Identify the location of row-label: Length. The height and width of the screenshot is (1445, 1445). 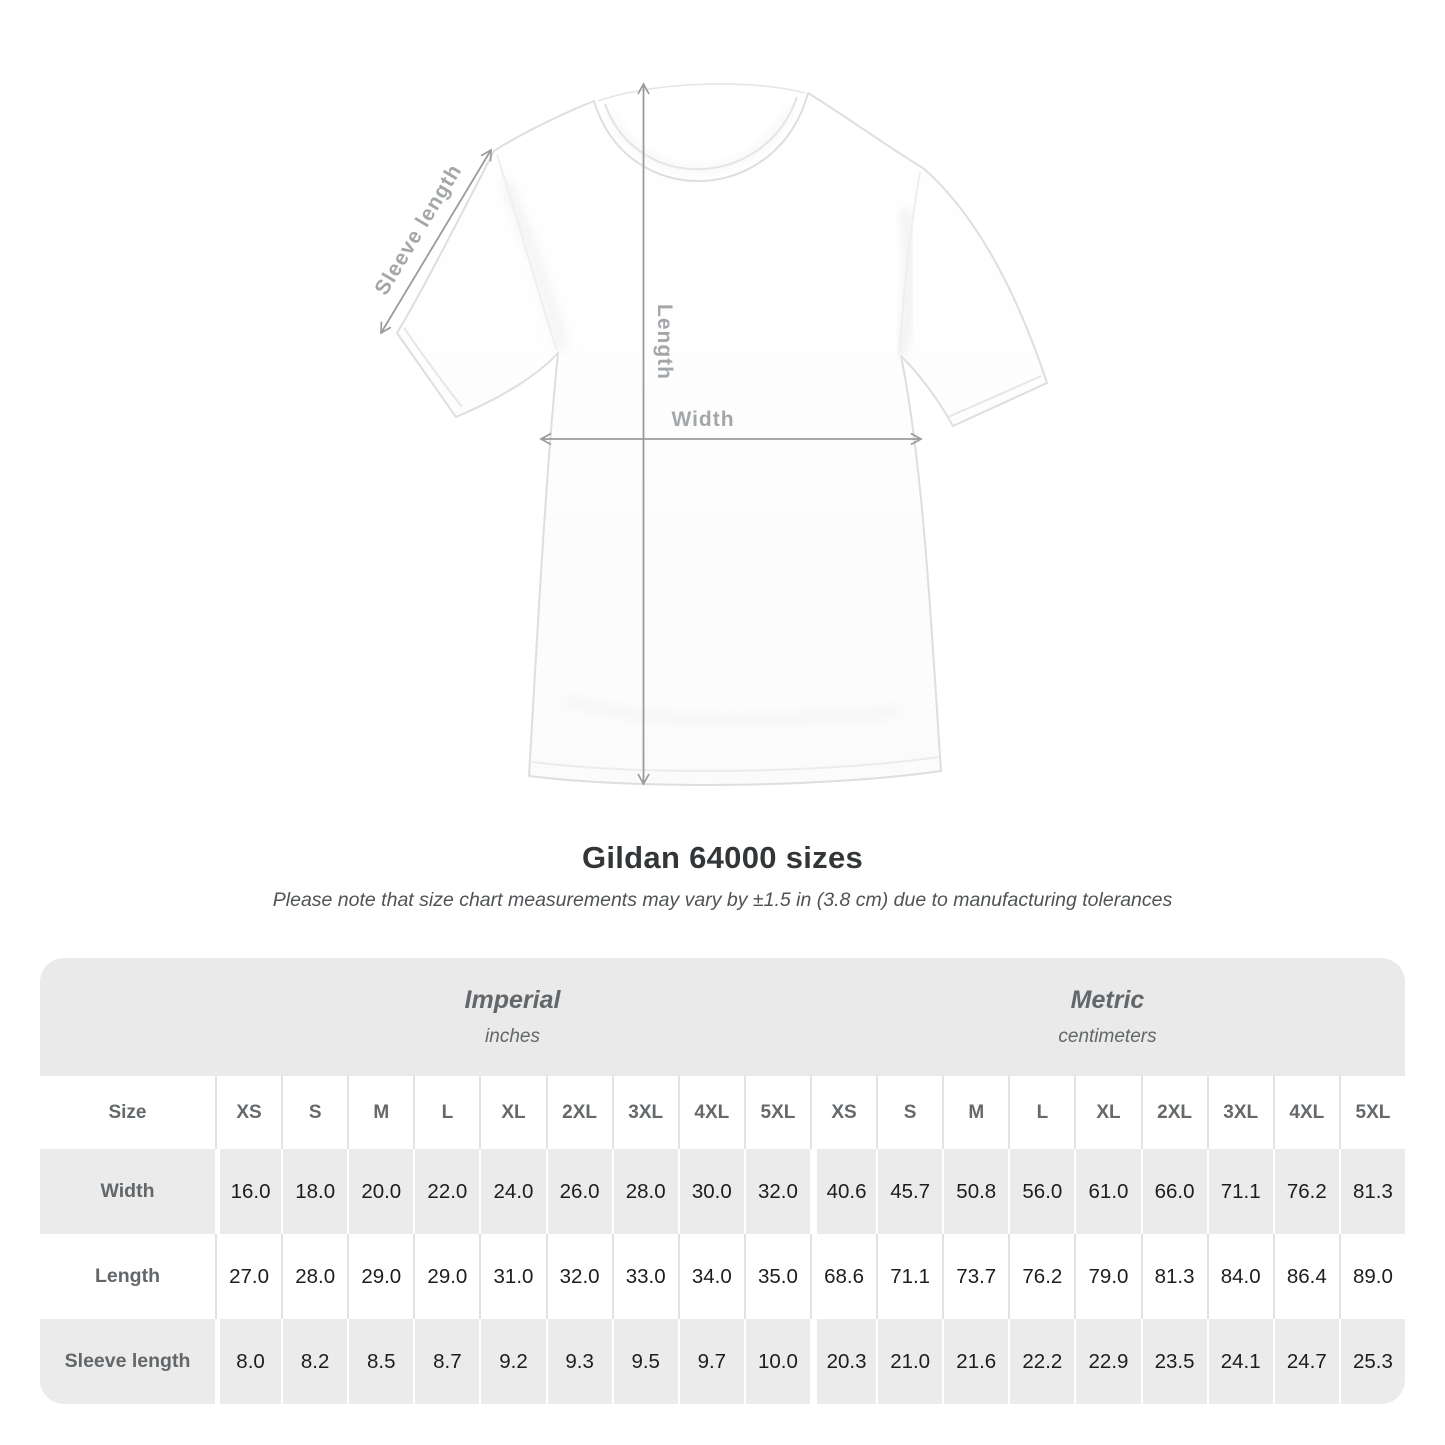
(127, 1276).